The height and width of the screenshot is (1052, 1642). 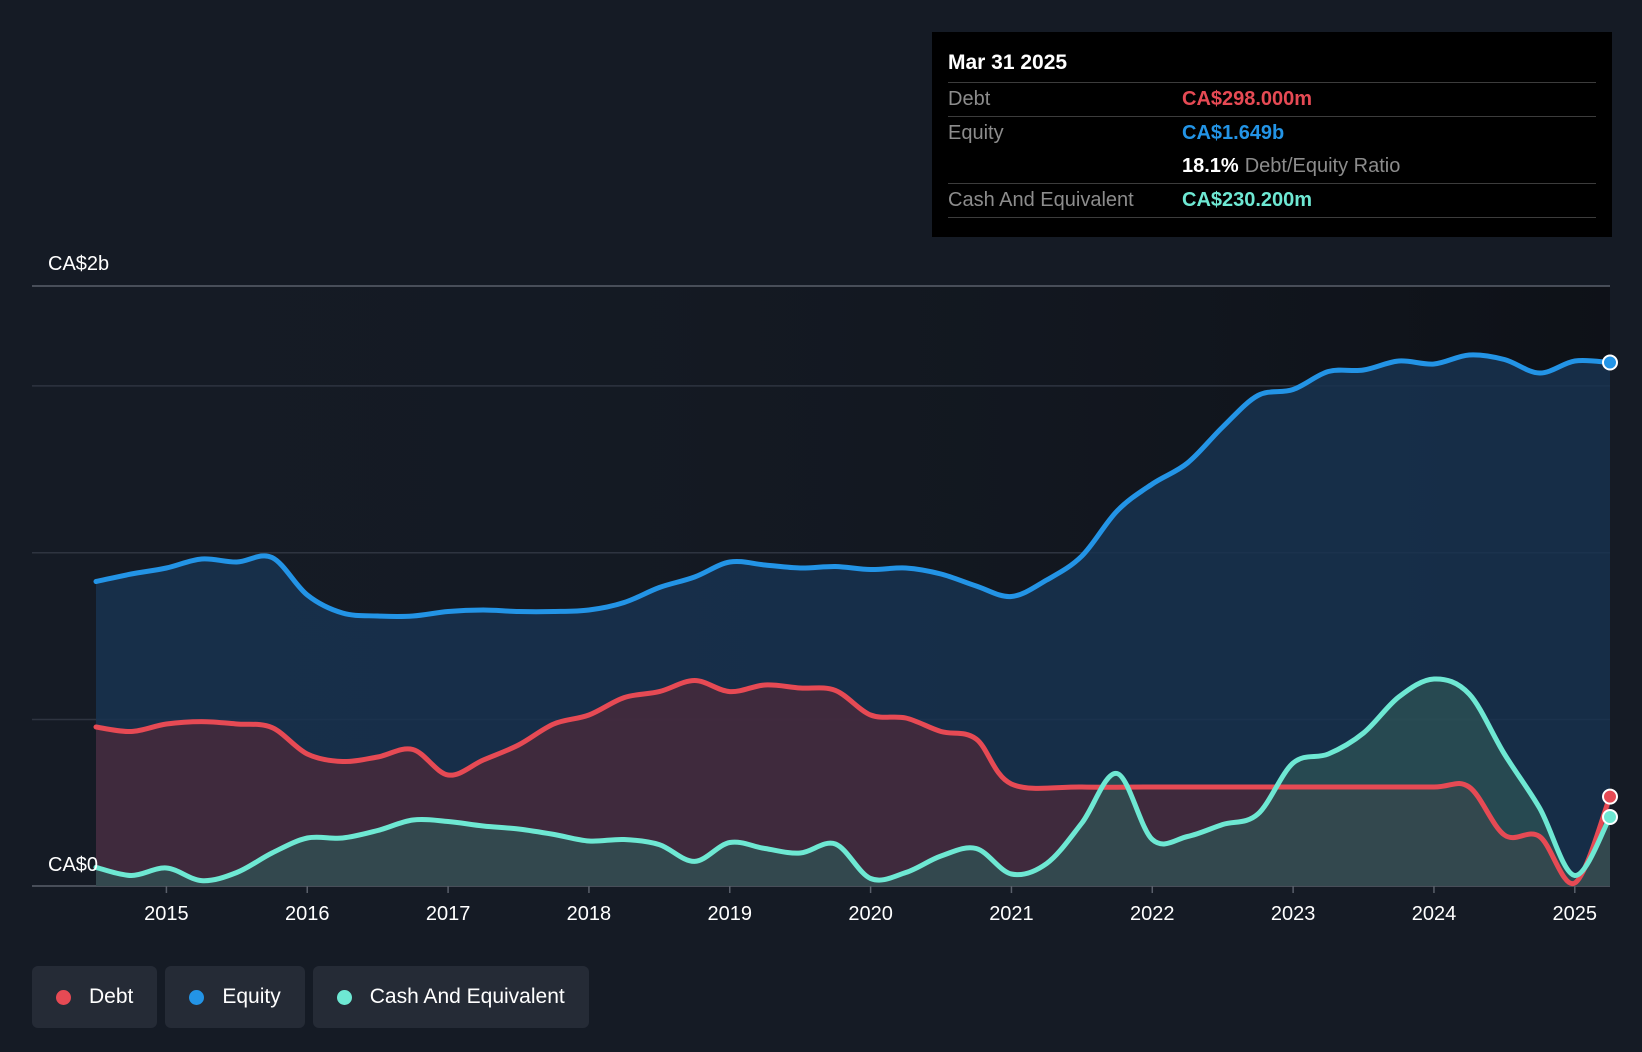 I want to click on tooltip-ratio-label: Debt/Equity Ratio, so click(x=1322, y=166).